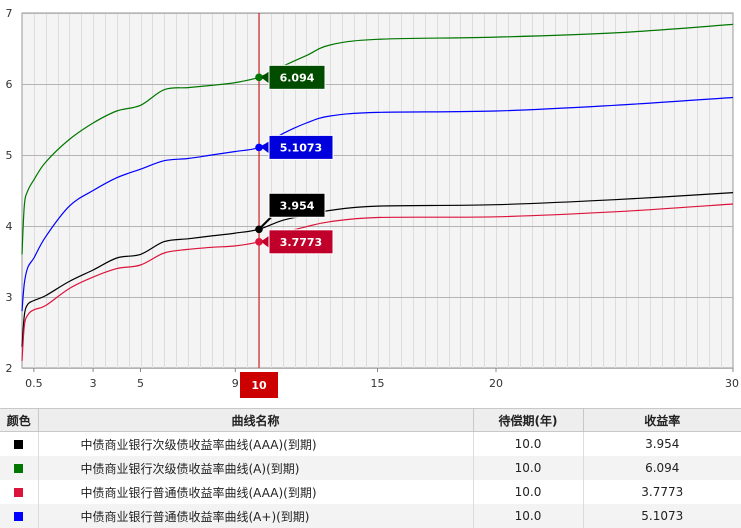 This screenshot has width=741, height=528. What do you see at coordinates (255, 492) in the screenshot?
I see `curve-name-cell: 中债商业银行普通债收益率曲线(AAA)(到期)` at bounding box center [255, 492].